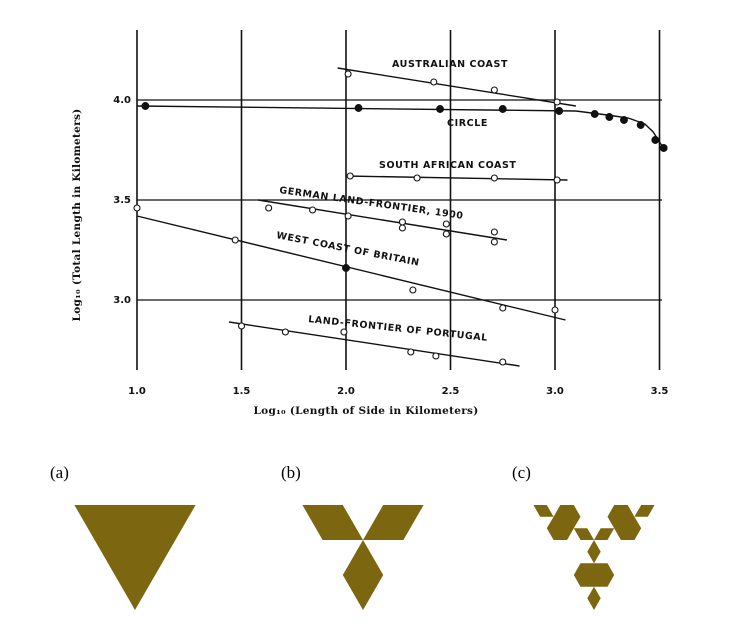 The width and height of the screenshot is (733, 631). I want to click on series-group: AUSTRALIAN COAST, so click(457, 83).